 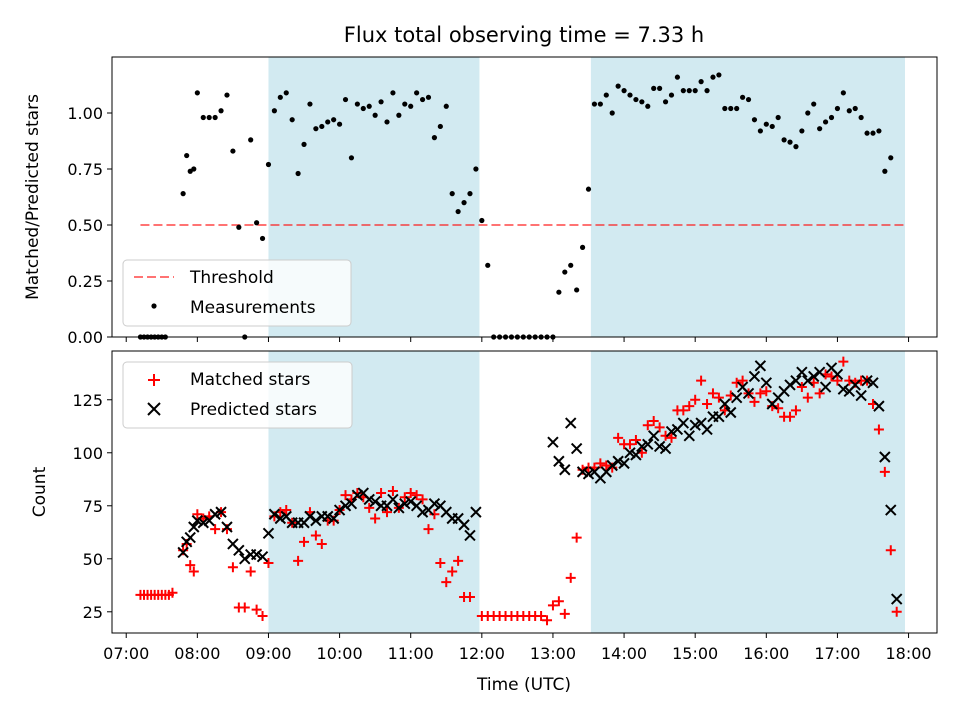 I want to click on x-tick-label: 09:00, so click(x=268, y=653).